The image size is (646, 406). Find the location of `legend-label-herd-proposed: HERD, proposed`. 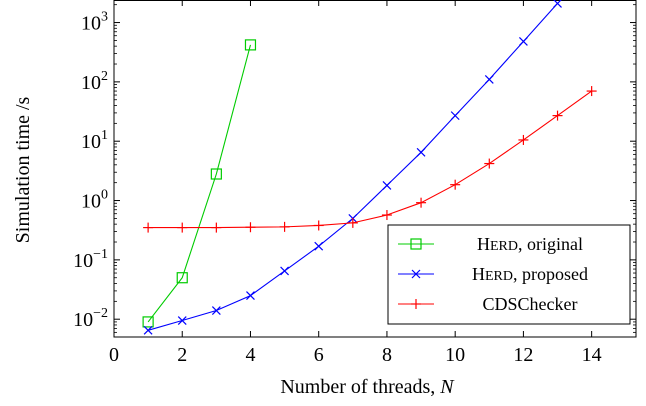

legend-label-herd-proposed: HERD, proposed is located at coordinates (530, 274).